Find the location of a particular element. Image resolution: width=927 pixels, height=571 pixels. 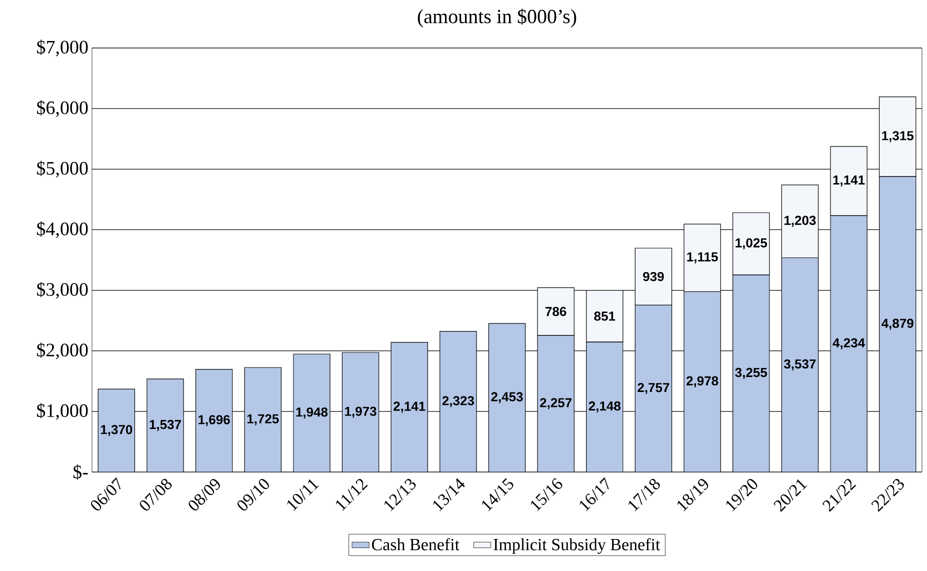

data-label: 4,234 is located at coordinates (848, 344).